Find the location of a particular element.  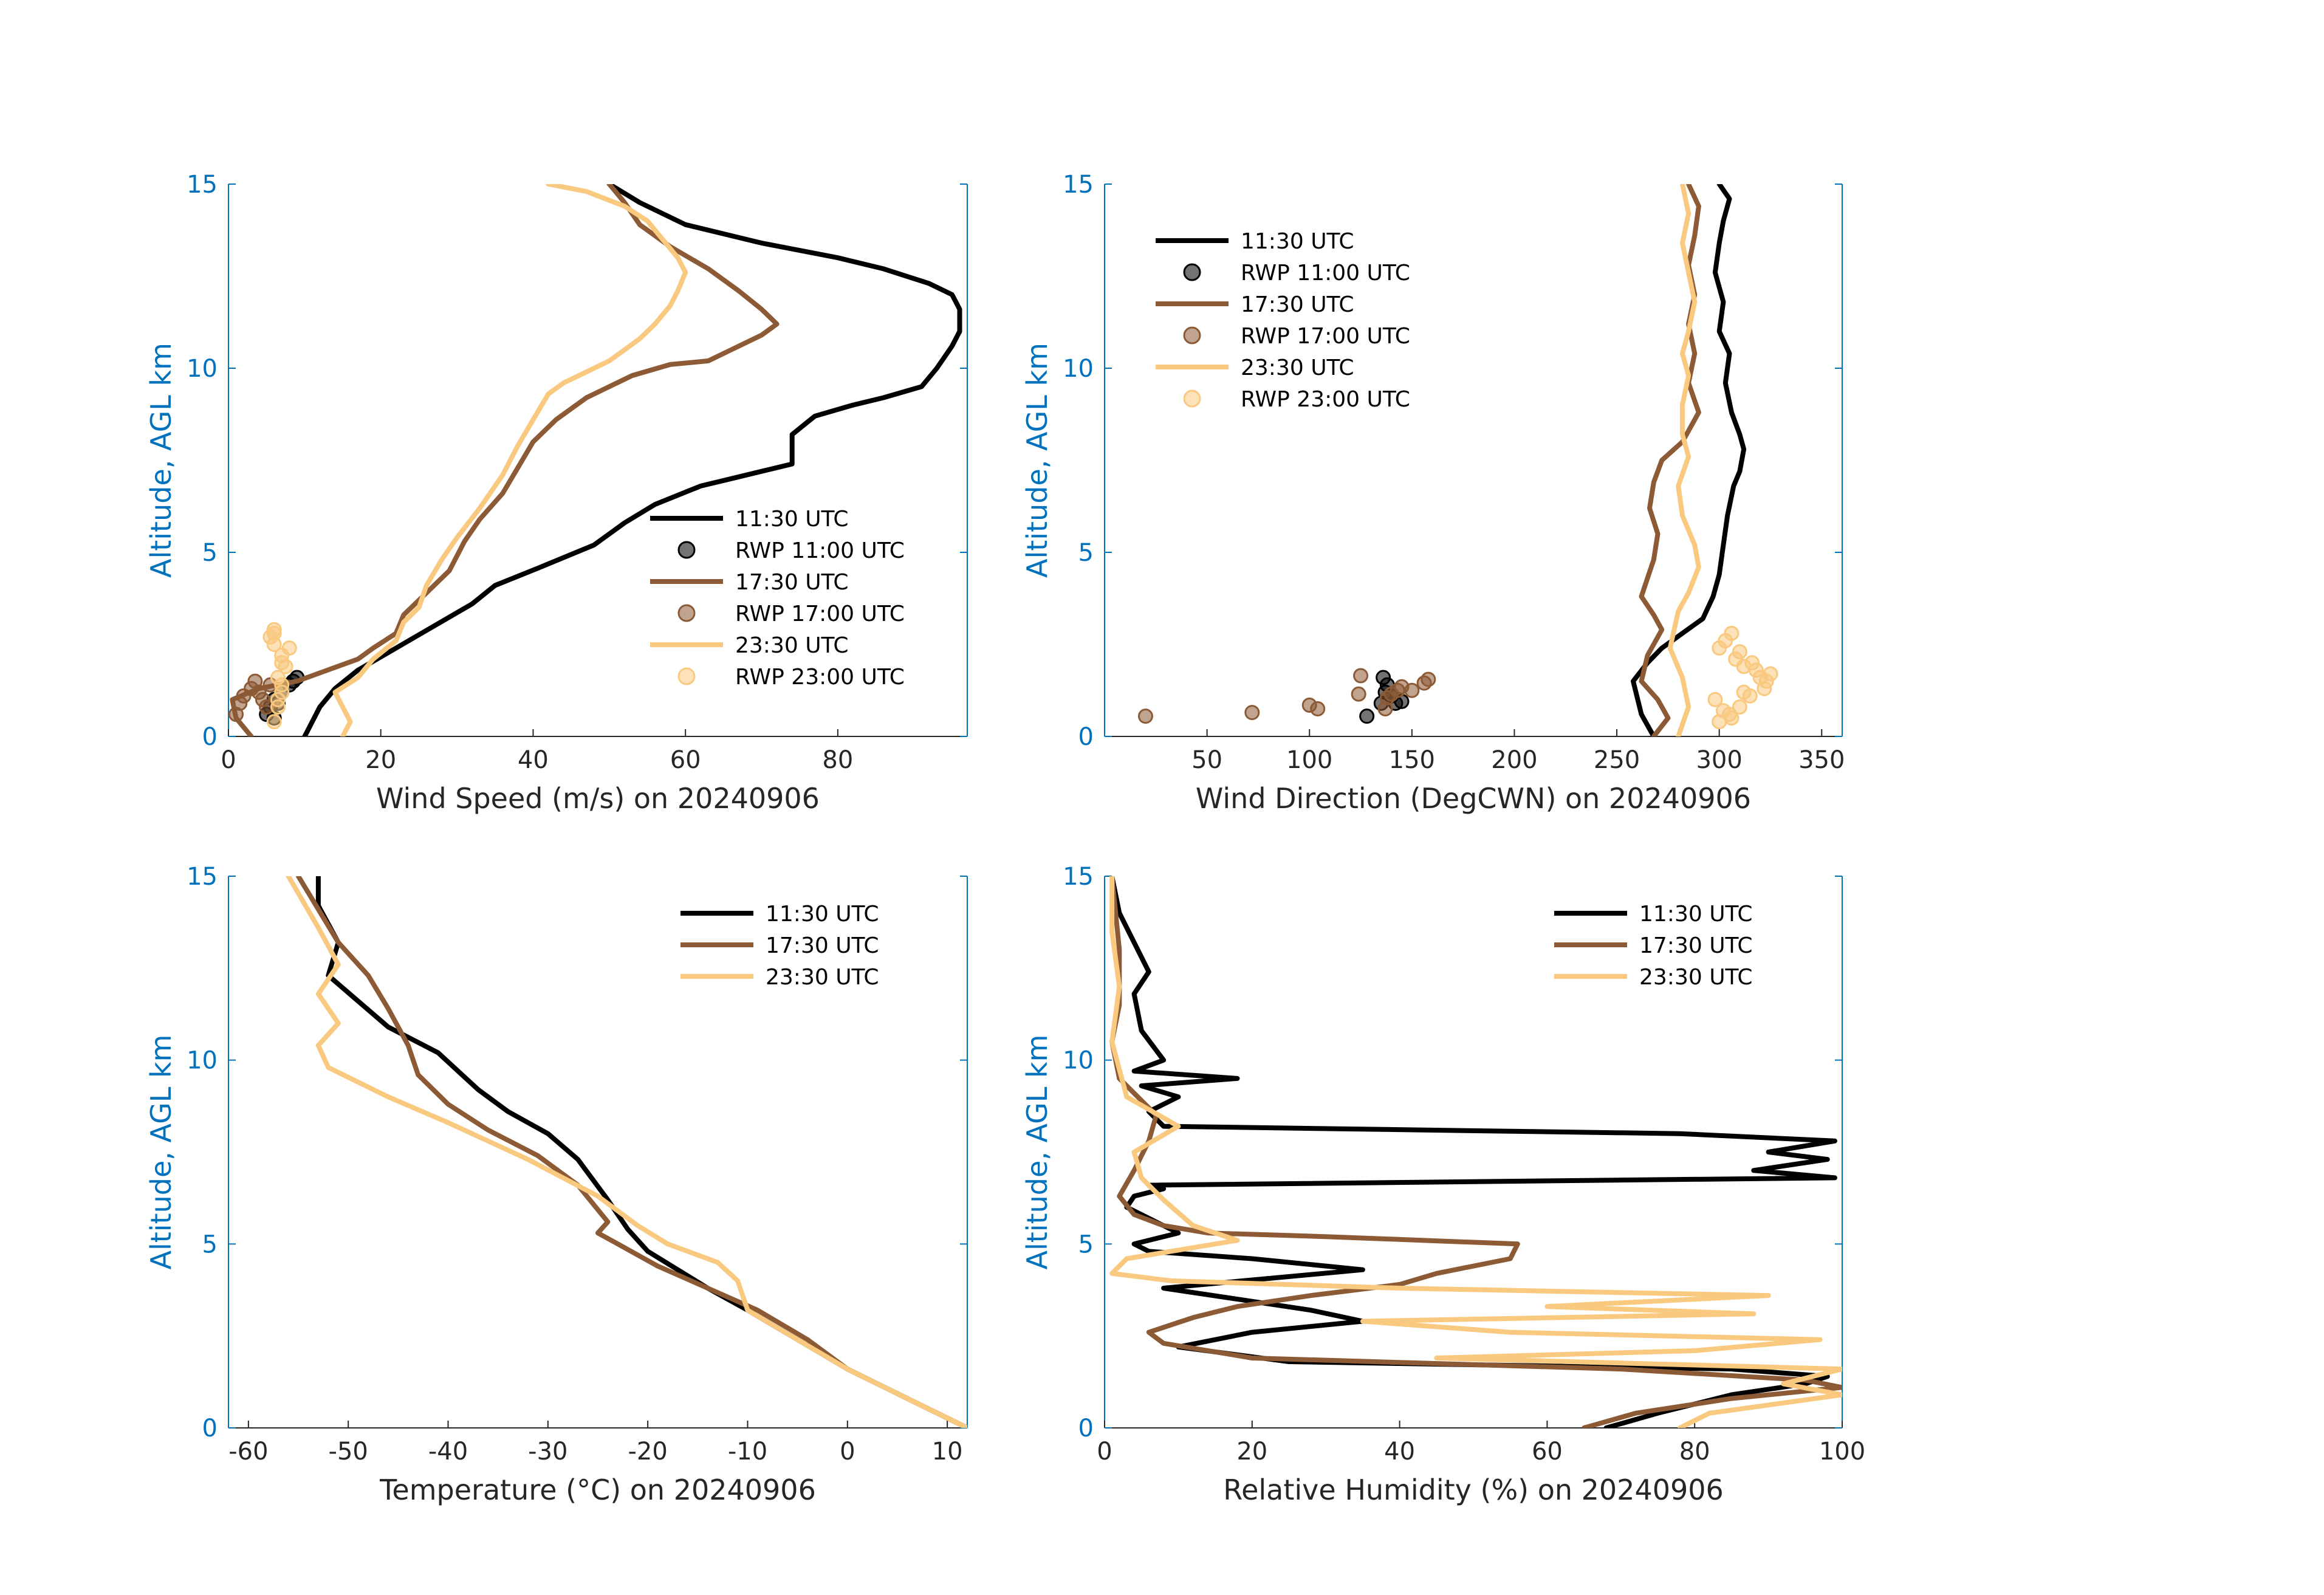

x-tick-label: -40 is located at coordinates (448, 1452).